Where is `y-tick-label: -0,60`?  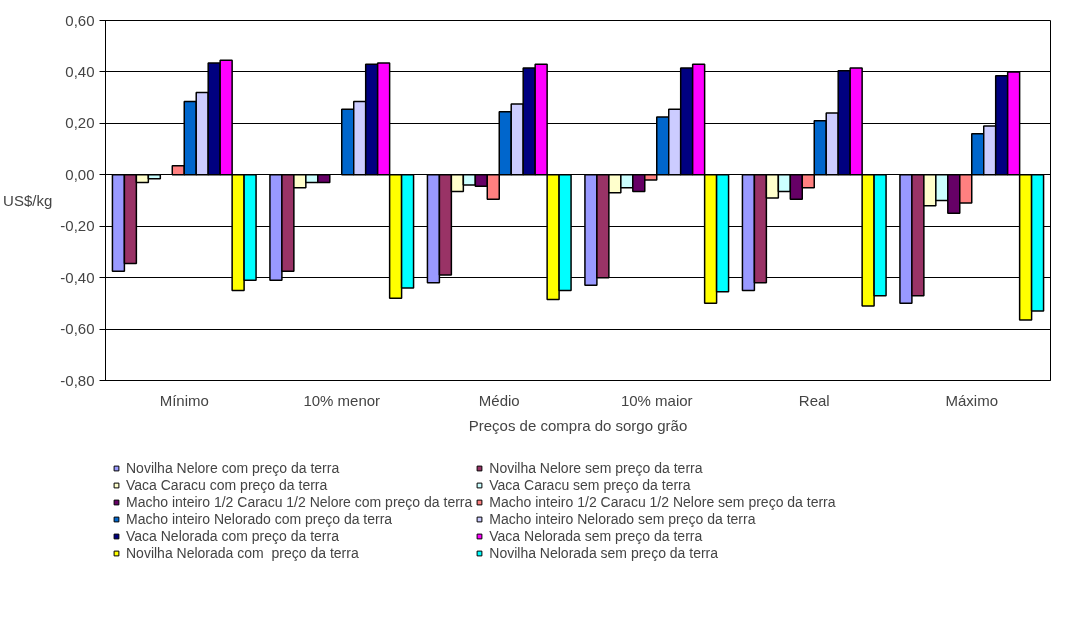
y-tick-label: -0,60 is located at coordinates (77, 329).